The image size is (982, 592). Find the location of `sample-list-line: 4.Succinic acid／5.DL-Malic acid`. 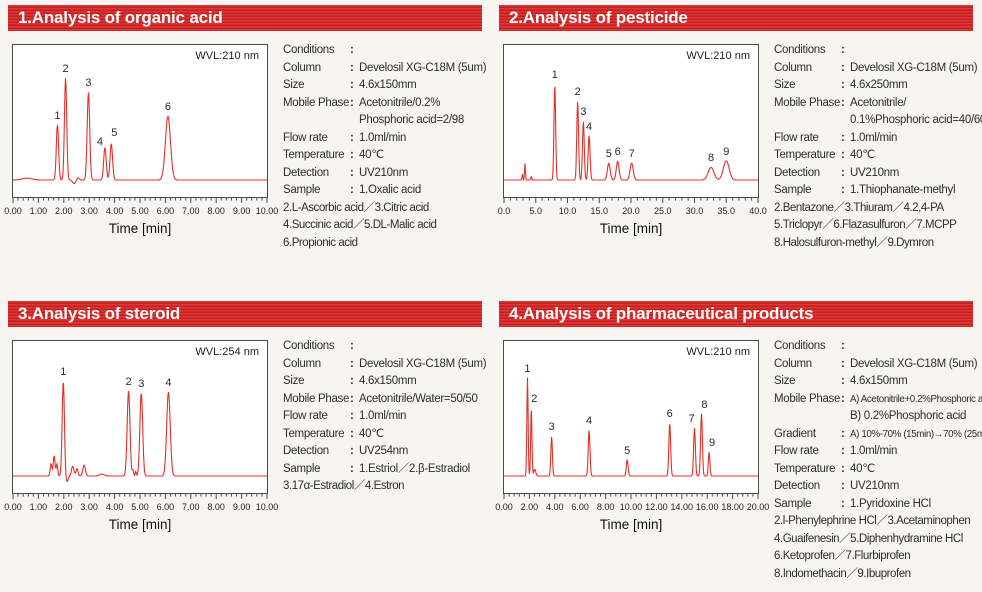

sample-list-line: 4.Succinic acid／5.DL-Malic acid is located at coordinates (360, 225).